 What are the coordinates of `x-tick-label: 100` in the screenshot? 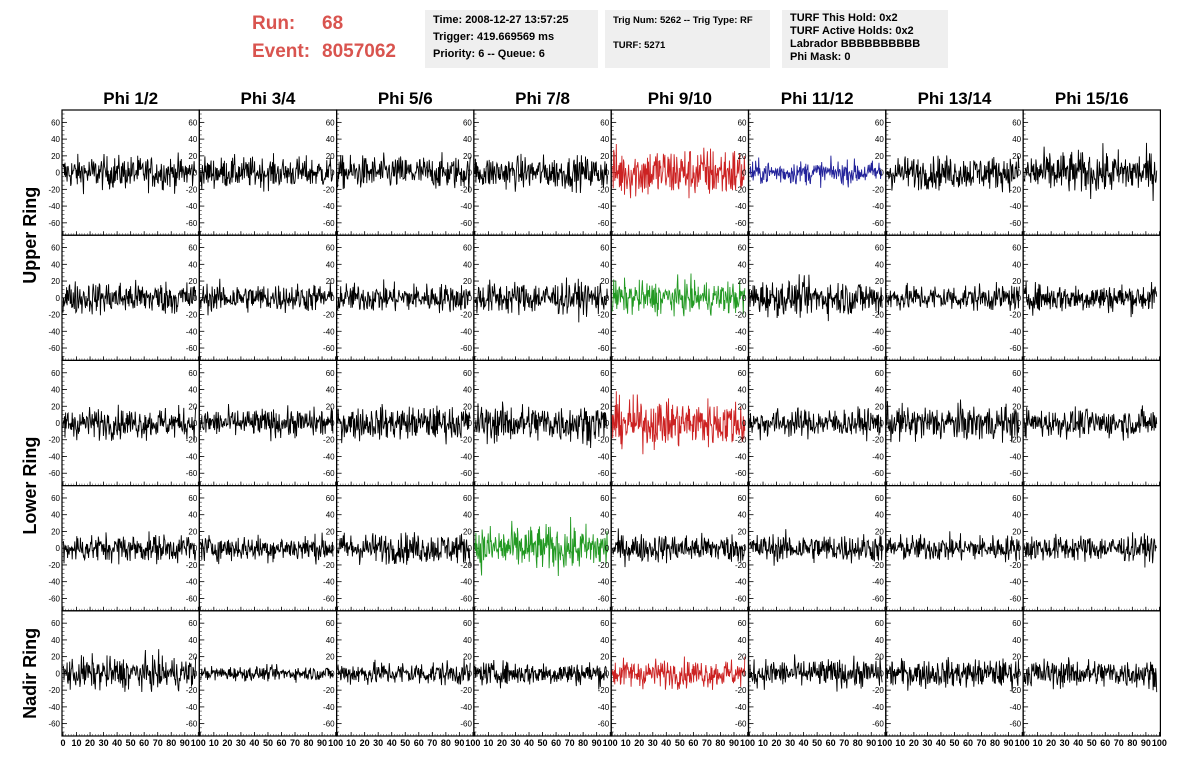 It's located at (335, 743).